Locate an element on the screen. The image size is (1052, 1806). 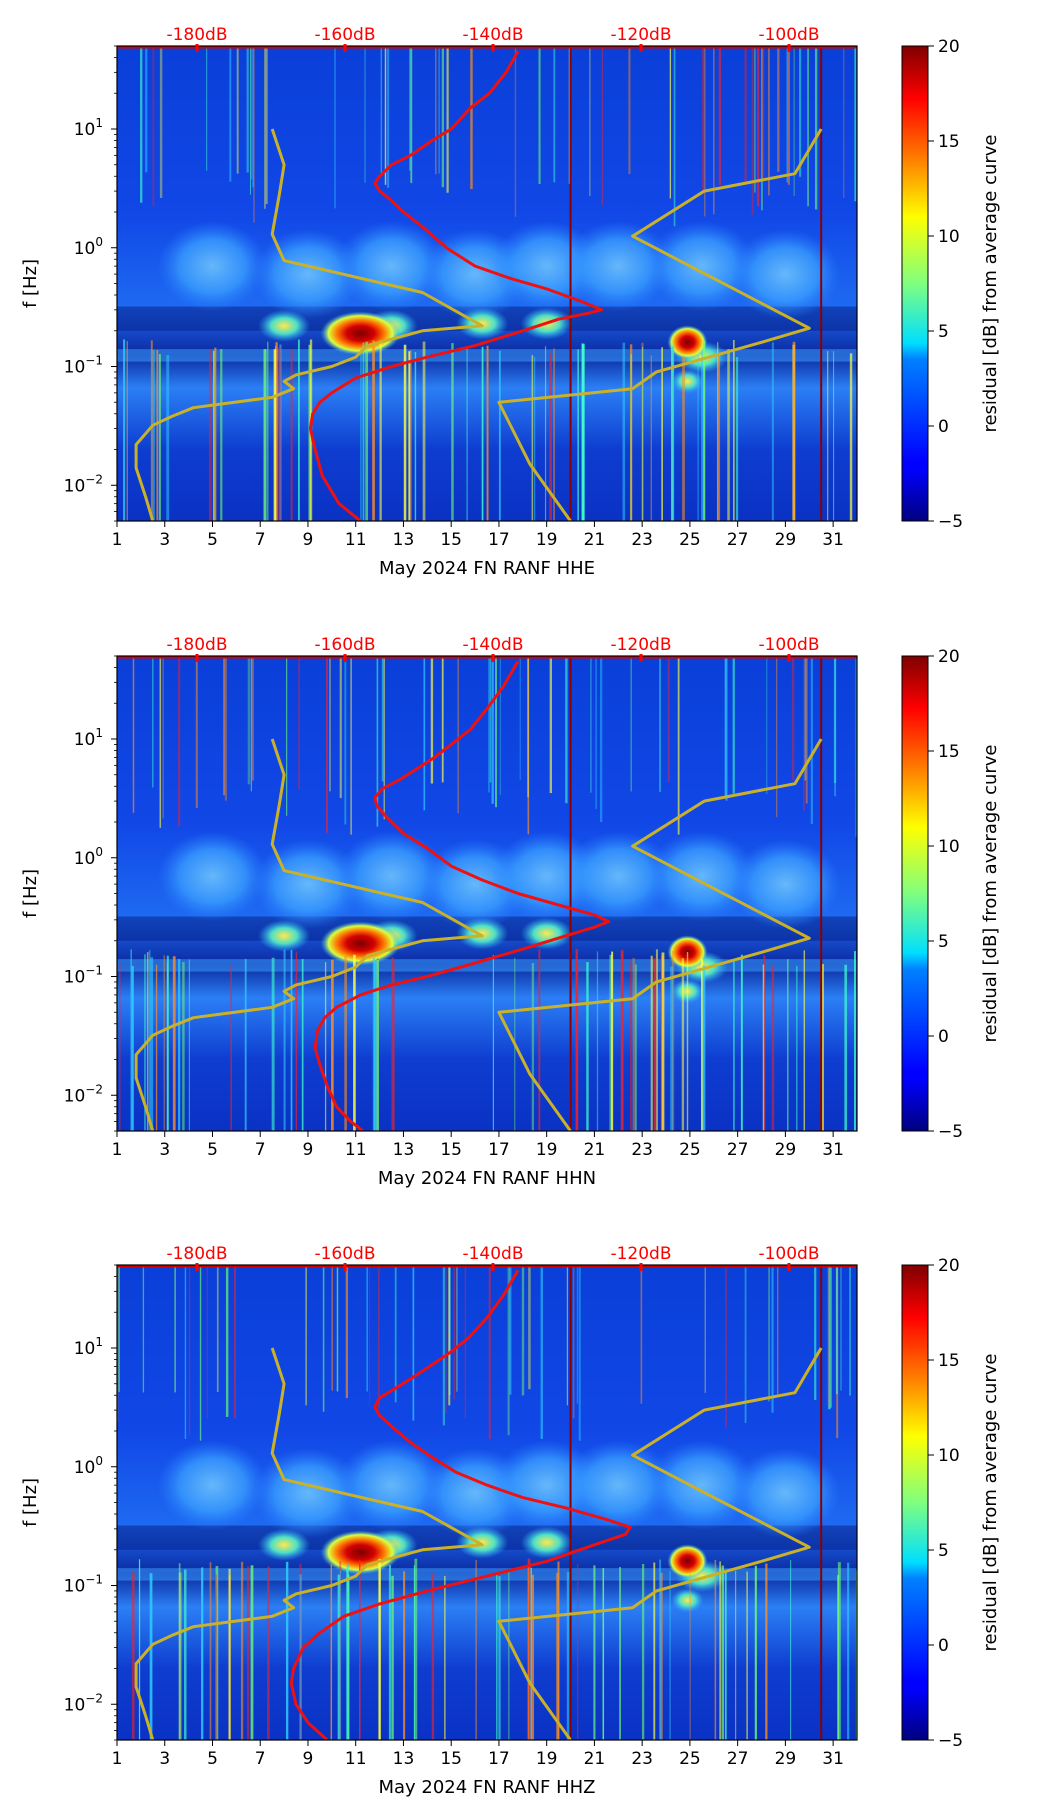
colorbar-tick-label: 15 is located at coordinates (949, 752).